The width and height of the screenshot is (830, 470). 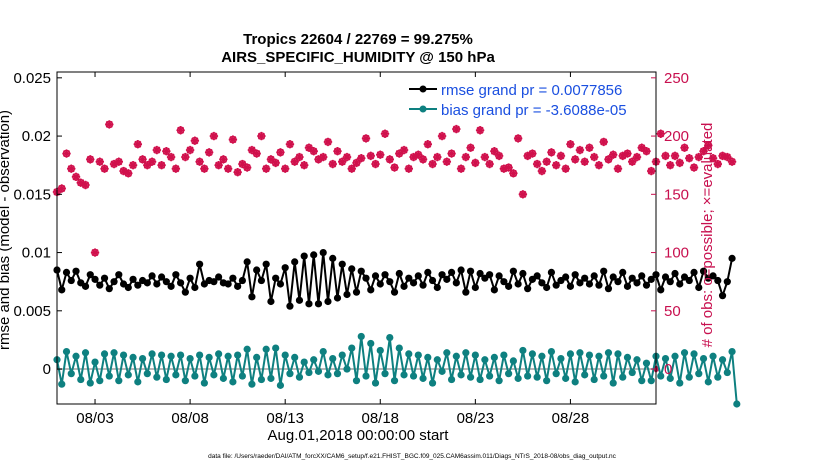 What do you see at coordinates (531, 90) in the screenshot?
I see `legend-rmse-label: rmse grand pr = 0.0077856` at bounding box center [531, 90].